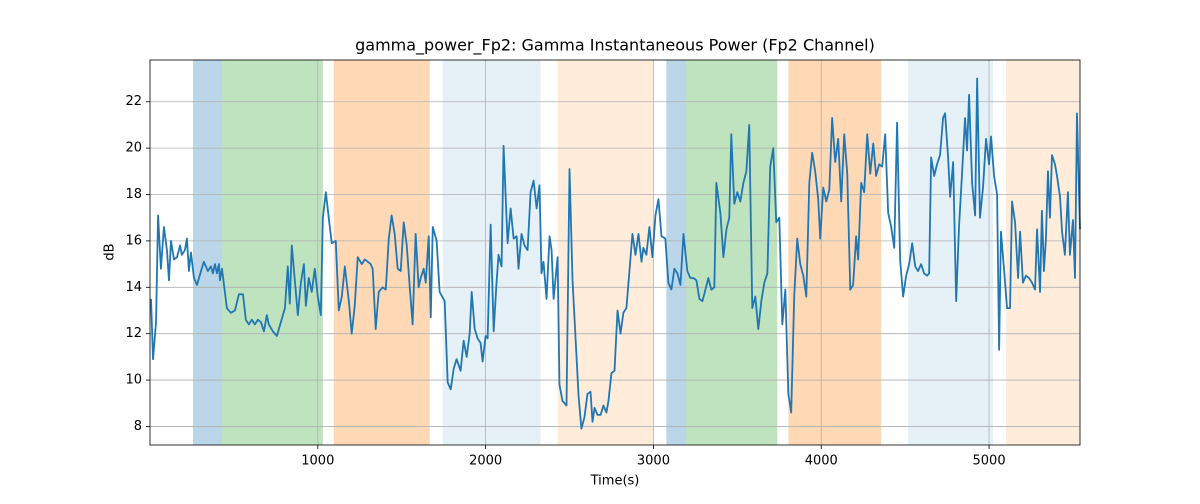  I want to click on y-tick-label: 12, so click(133, 333).